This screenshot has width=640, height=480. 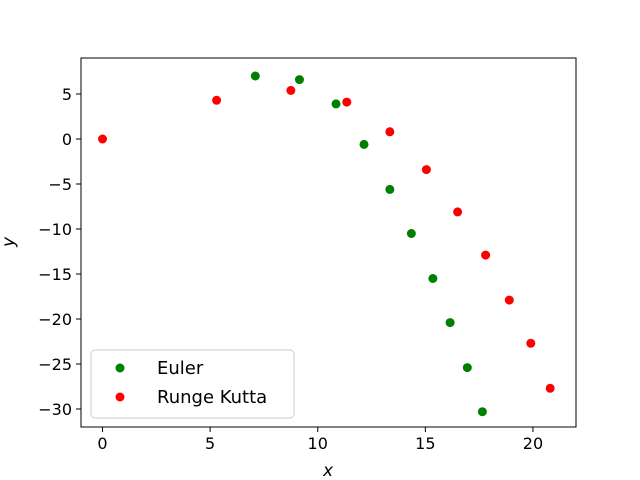 What do you see at coordinates (67, 94) in the screenshot?
I see `y-tick-label: 5` at bounding box center [67, 94].